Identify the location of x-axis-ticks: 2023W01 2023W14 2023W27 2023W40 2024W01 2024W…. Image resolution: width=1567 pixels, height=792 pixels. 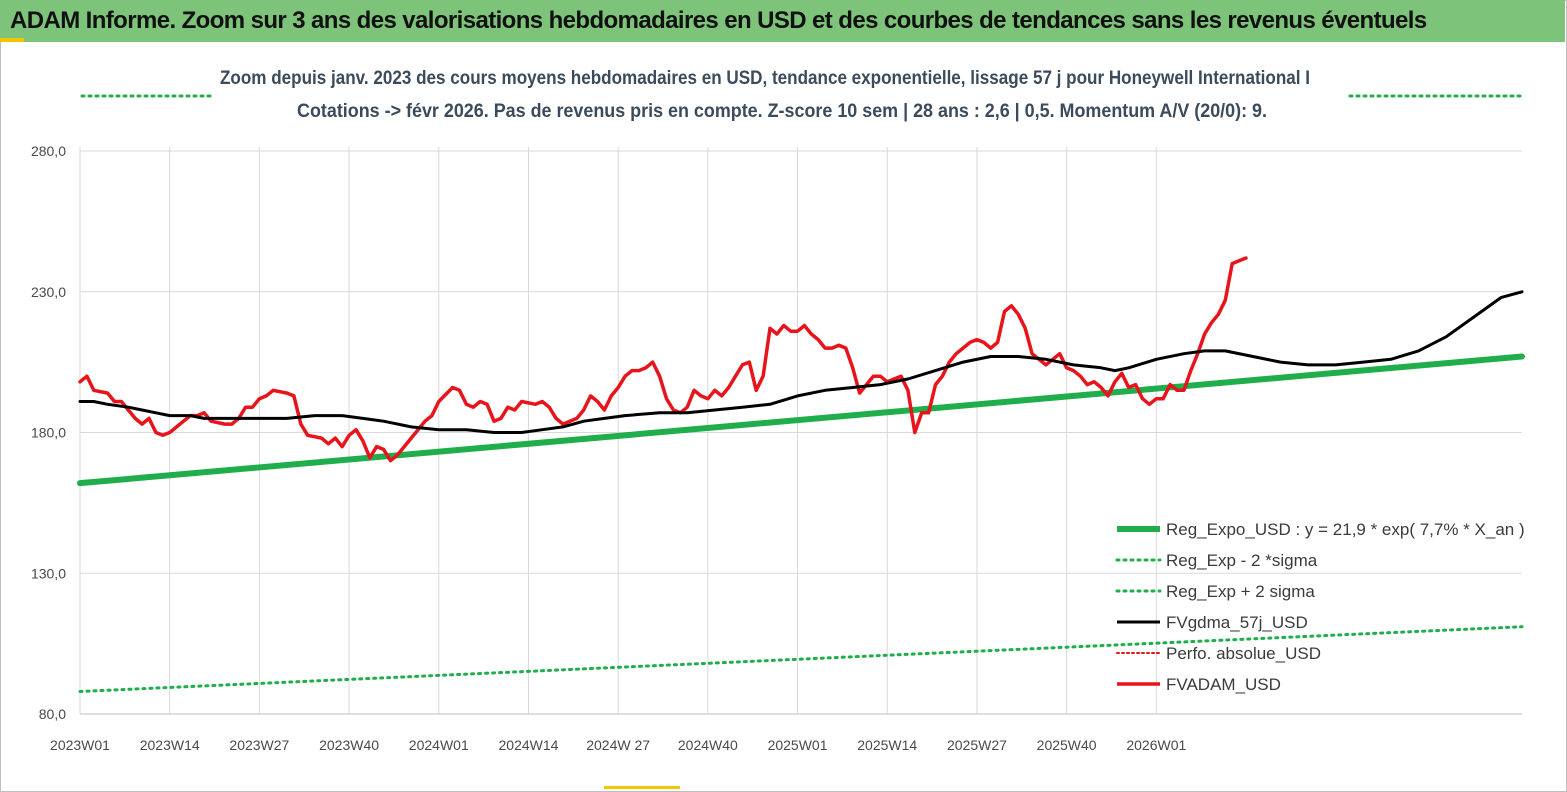
(618, 745).